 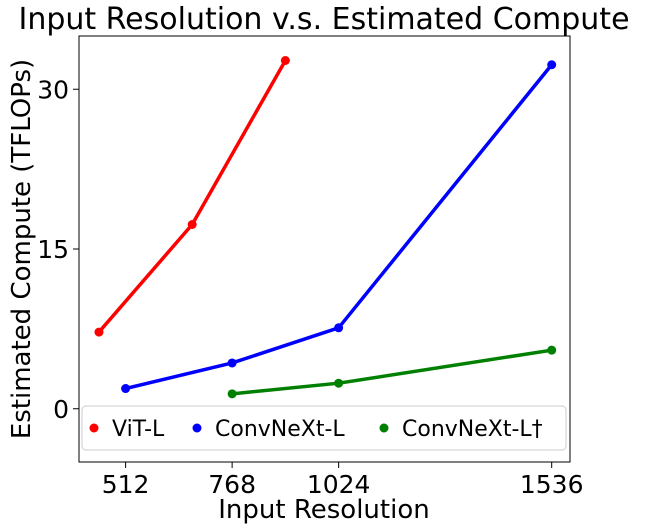 What do you see at coordinates (339, 484) in the screenshot?
I see `x-tick-label: 1024` at bounding box center [339, 484].